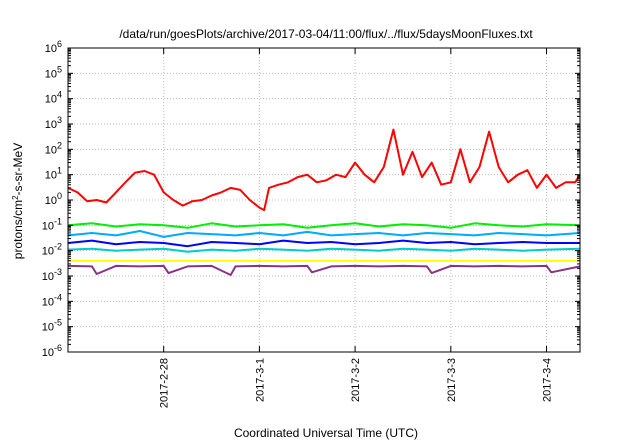 Image resolution: width=640 pixels, height=448 pixels. I want to click on x-tick-label: 2017-2-28, so click(165, 383).